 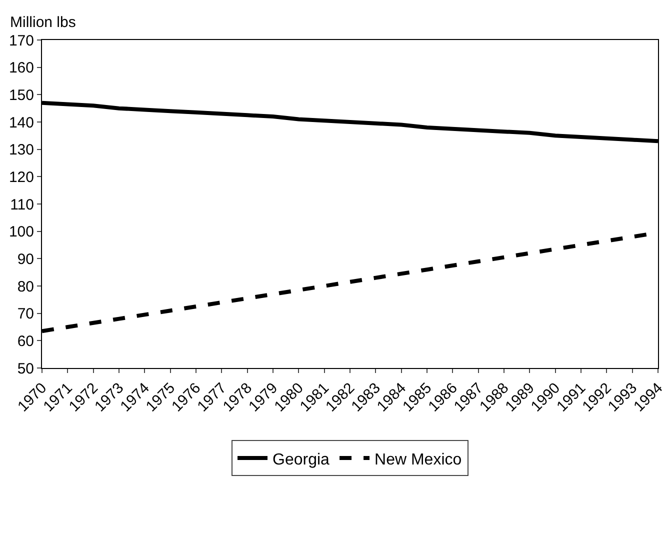 What do you see at coordinates (21, 177) in the screenshot?
I see `y-tick-label: 120` at bounding box center [21, 177].